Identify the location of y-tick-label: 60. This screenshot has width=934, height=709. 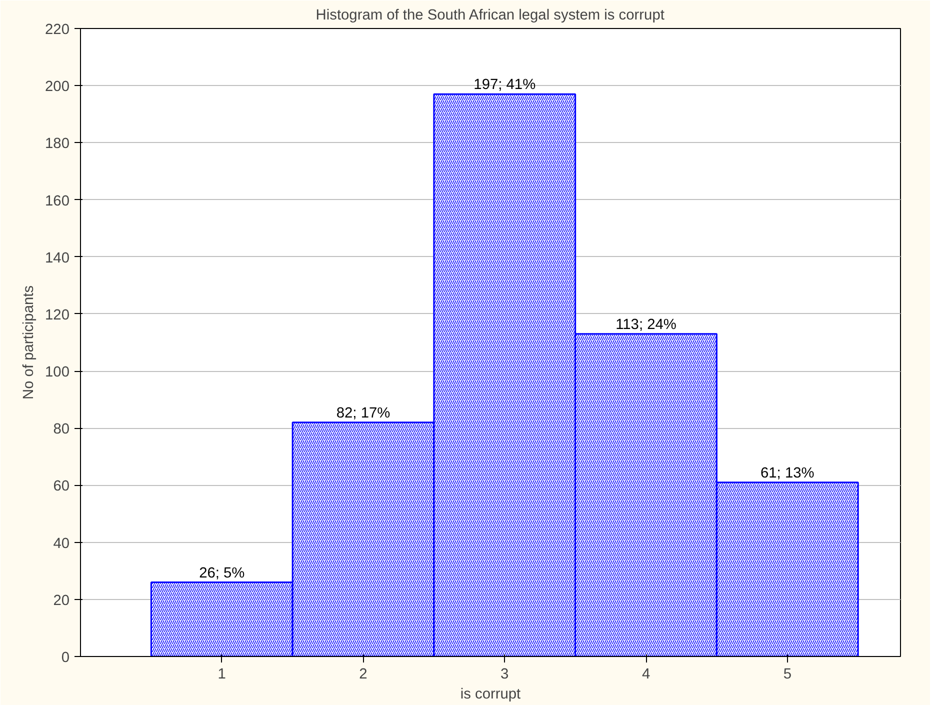
(61, 486).